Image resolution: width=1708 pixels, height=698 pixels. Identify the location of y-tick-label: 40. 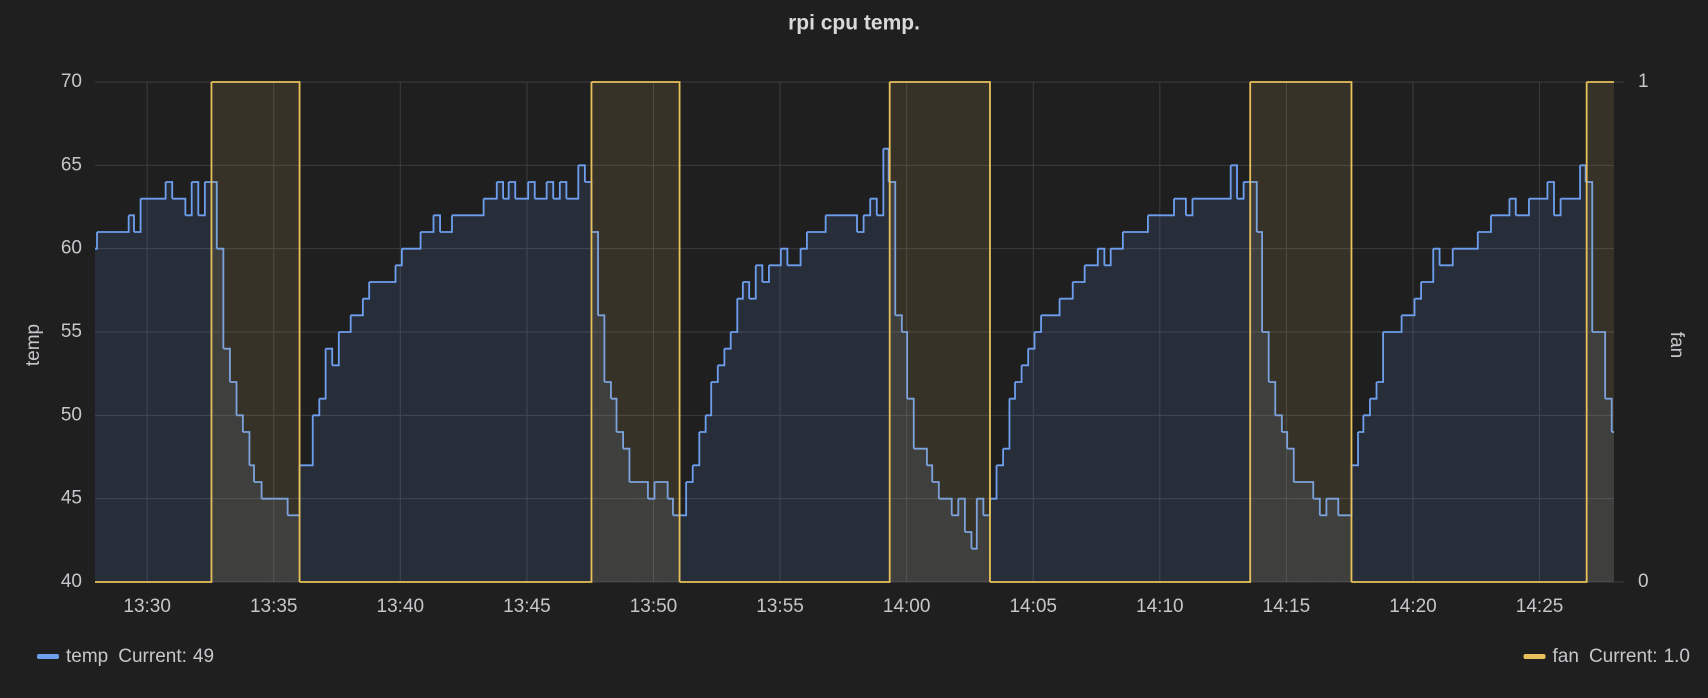
(71, 581).